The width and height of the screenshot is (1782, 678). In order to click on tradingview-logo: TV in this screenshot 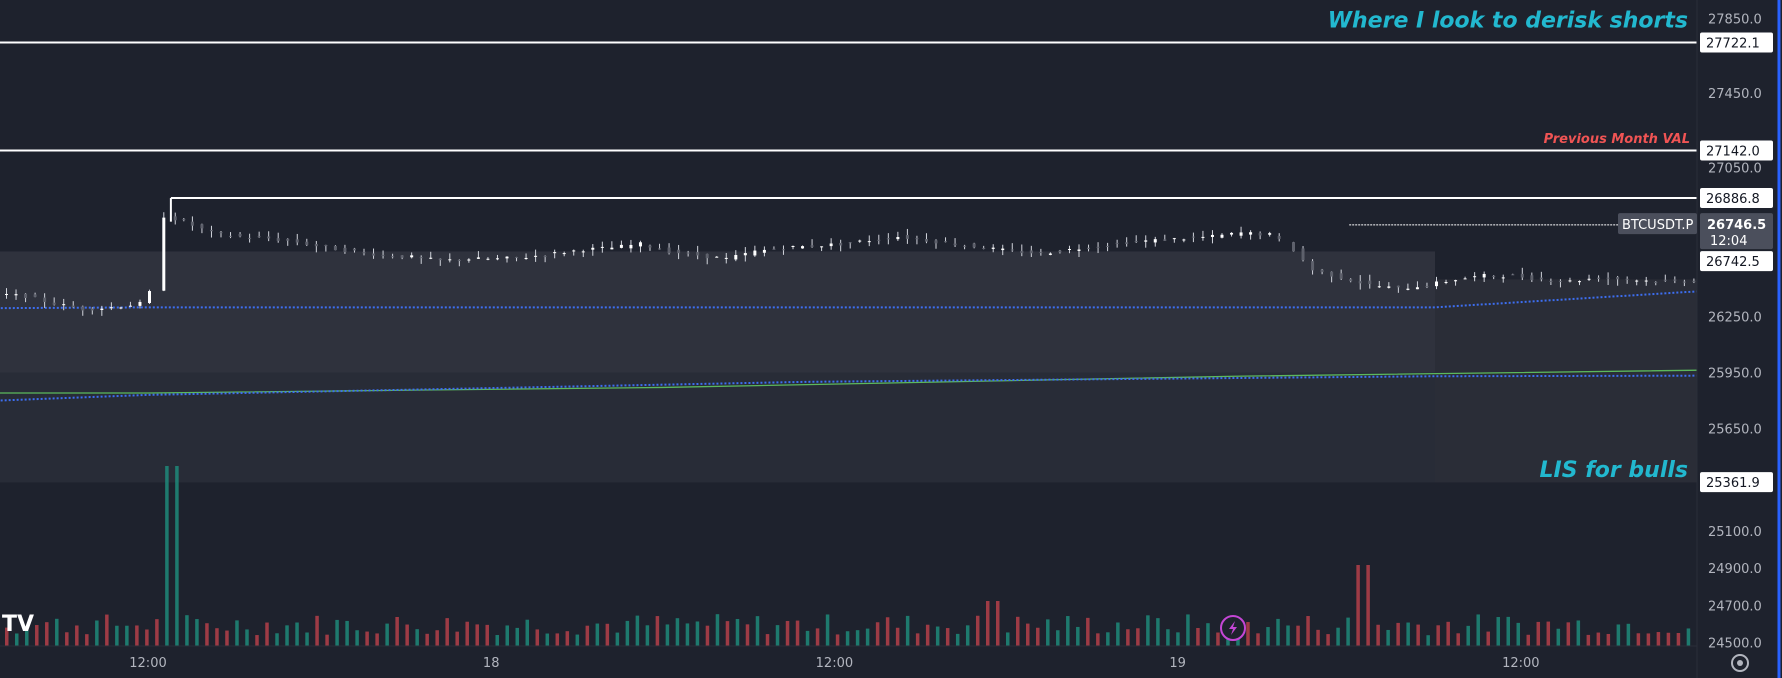, I will do `click(18, 624)`.